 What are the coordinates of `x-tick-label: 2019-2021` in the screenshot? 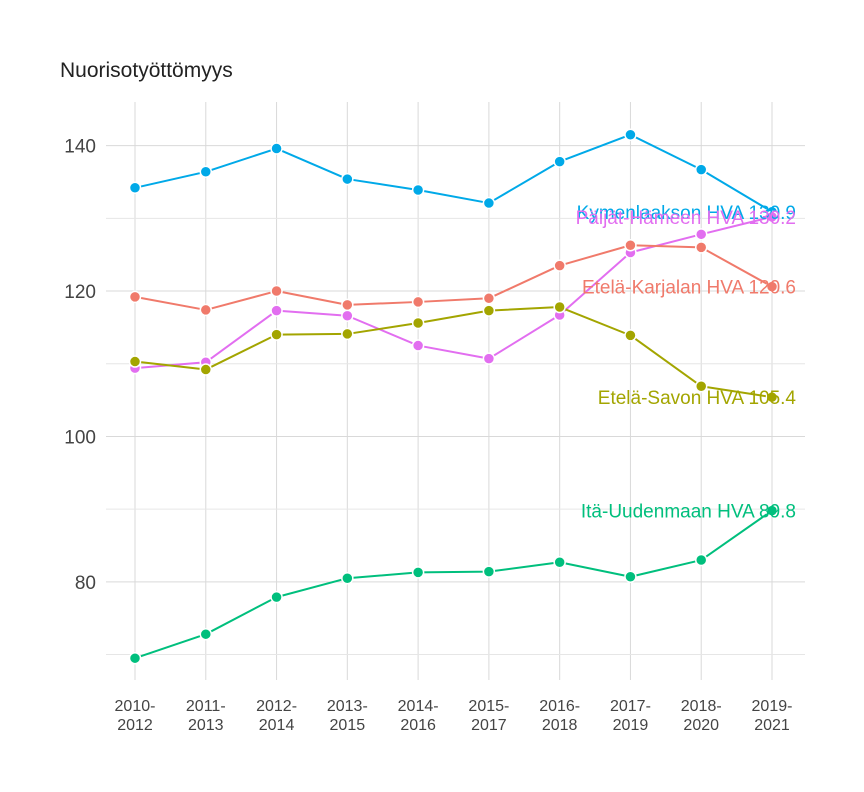 It's located at (772, 716).